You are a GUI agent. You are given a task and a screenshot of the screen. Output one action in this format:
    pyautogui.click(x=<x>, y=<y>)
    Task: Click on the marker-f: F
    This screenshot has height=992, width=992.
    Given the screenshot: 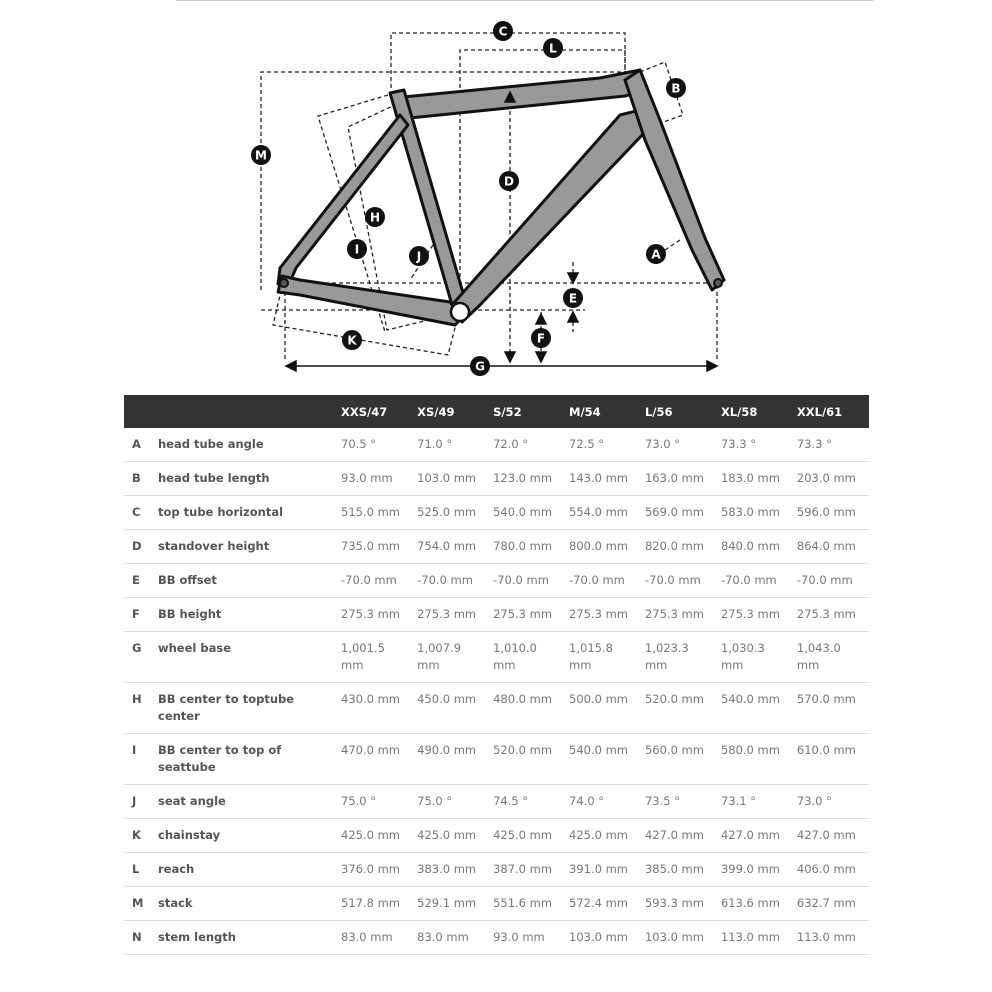 What is the action you would take?
    pyautogui.click(x=541, y=338)
    